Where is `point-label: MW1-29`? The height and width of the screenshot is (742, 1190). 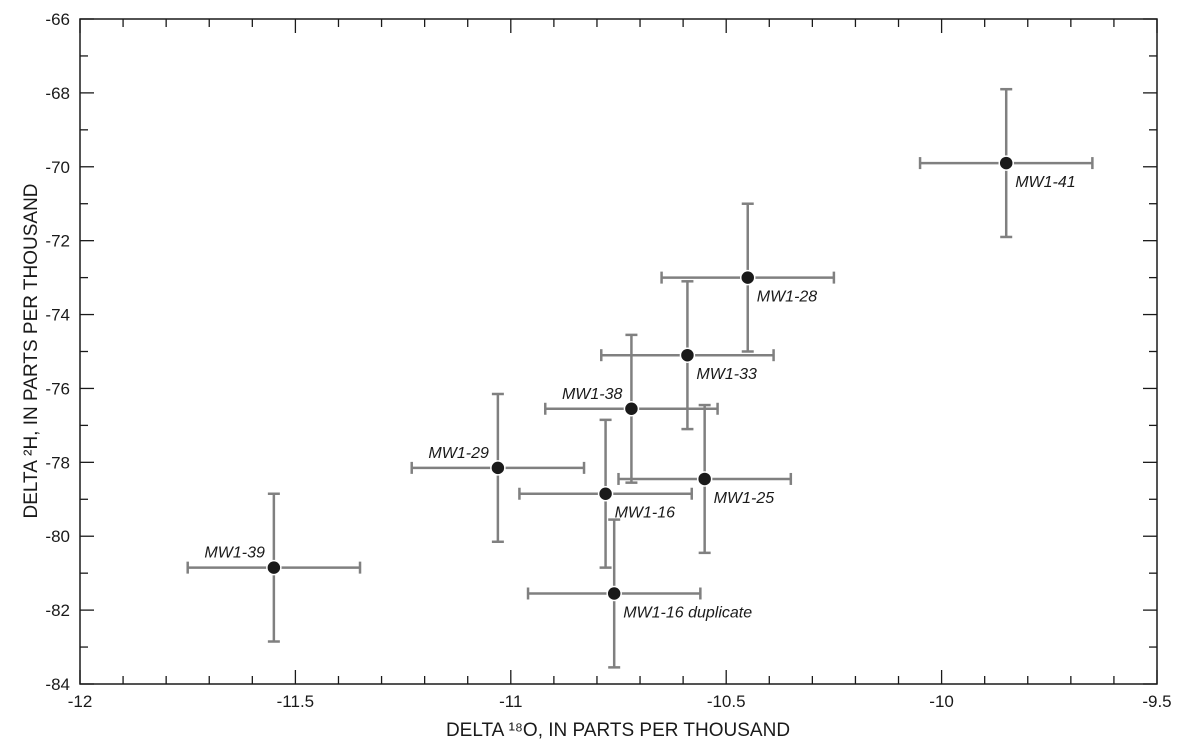
point-label: MW1-29 is located at coordinates (458, 453).